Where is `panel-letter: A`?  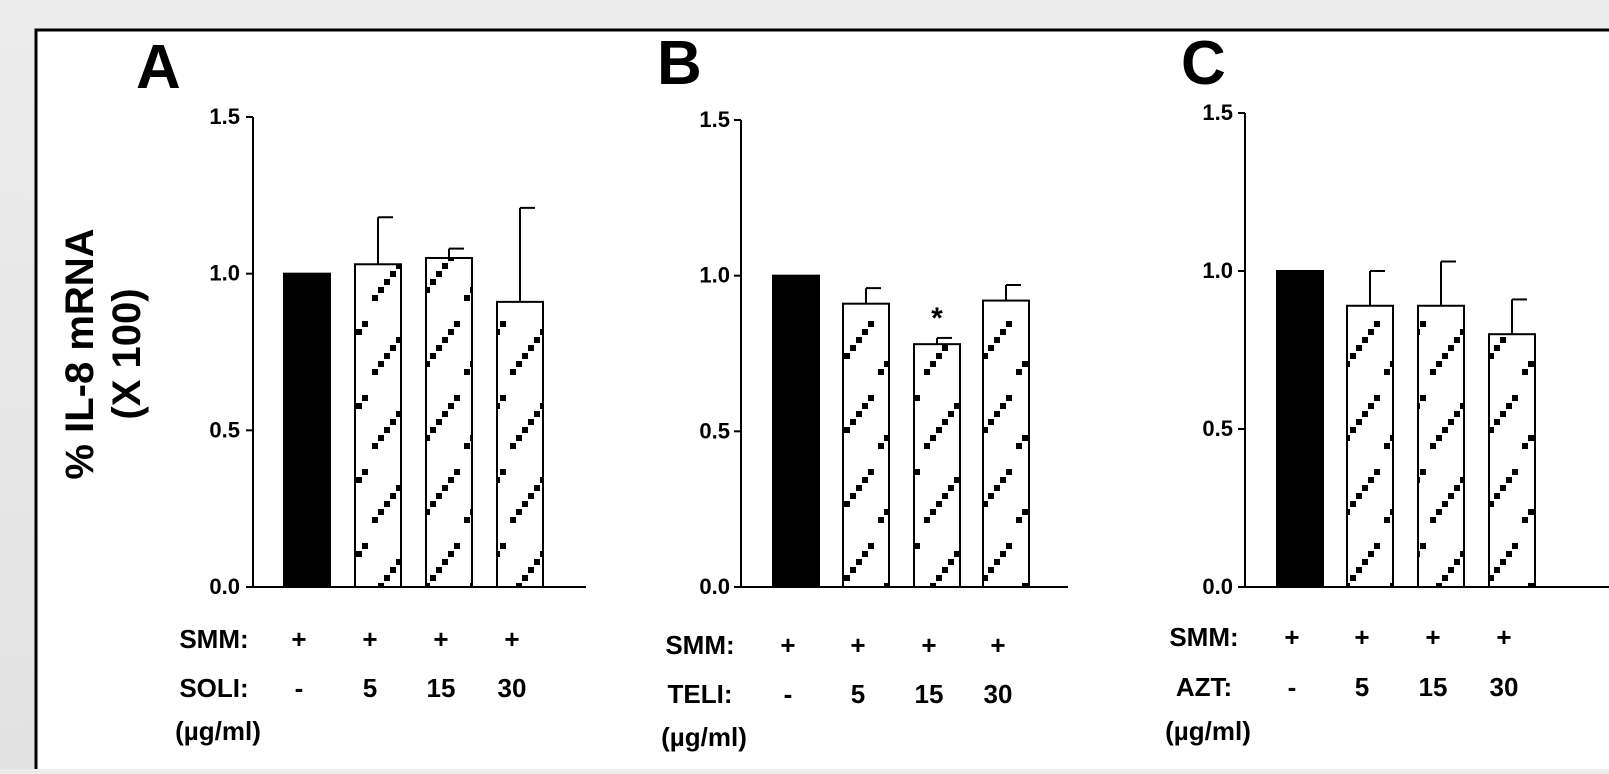
panel-letter: A is located at coordinates (158, 67).